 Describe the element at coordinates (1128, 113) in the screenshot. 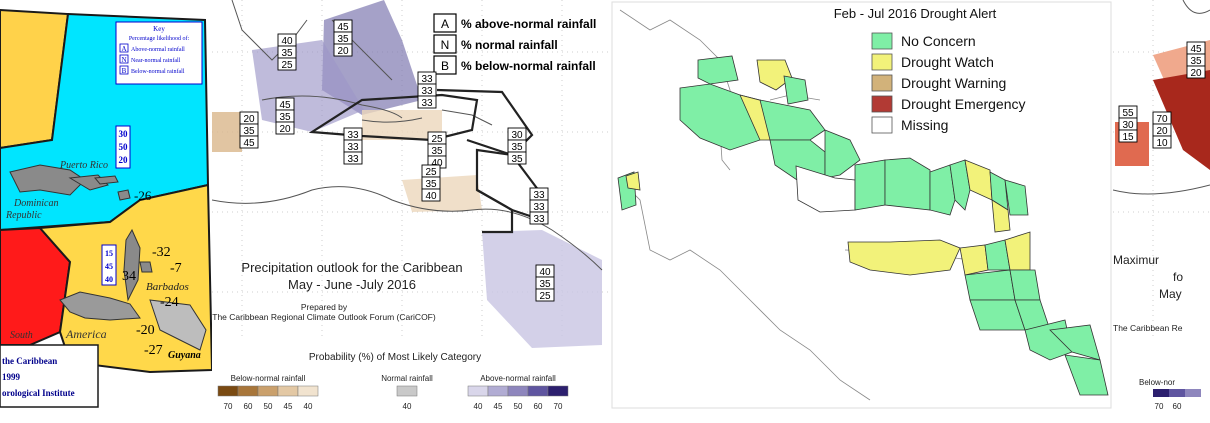

I see `p4-probability-value: 55` at that location.